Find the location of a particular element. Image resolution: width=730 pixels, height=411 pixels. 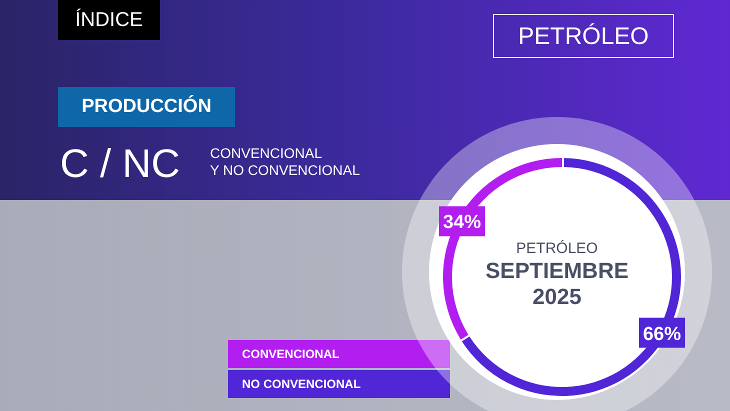

text: PRODUCCIÓN is located at coordinates (146, 107).